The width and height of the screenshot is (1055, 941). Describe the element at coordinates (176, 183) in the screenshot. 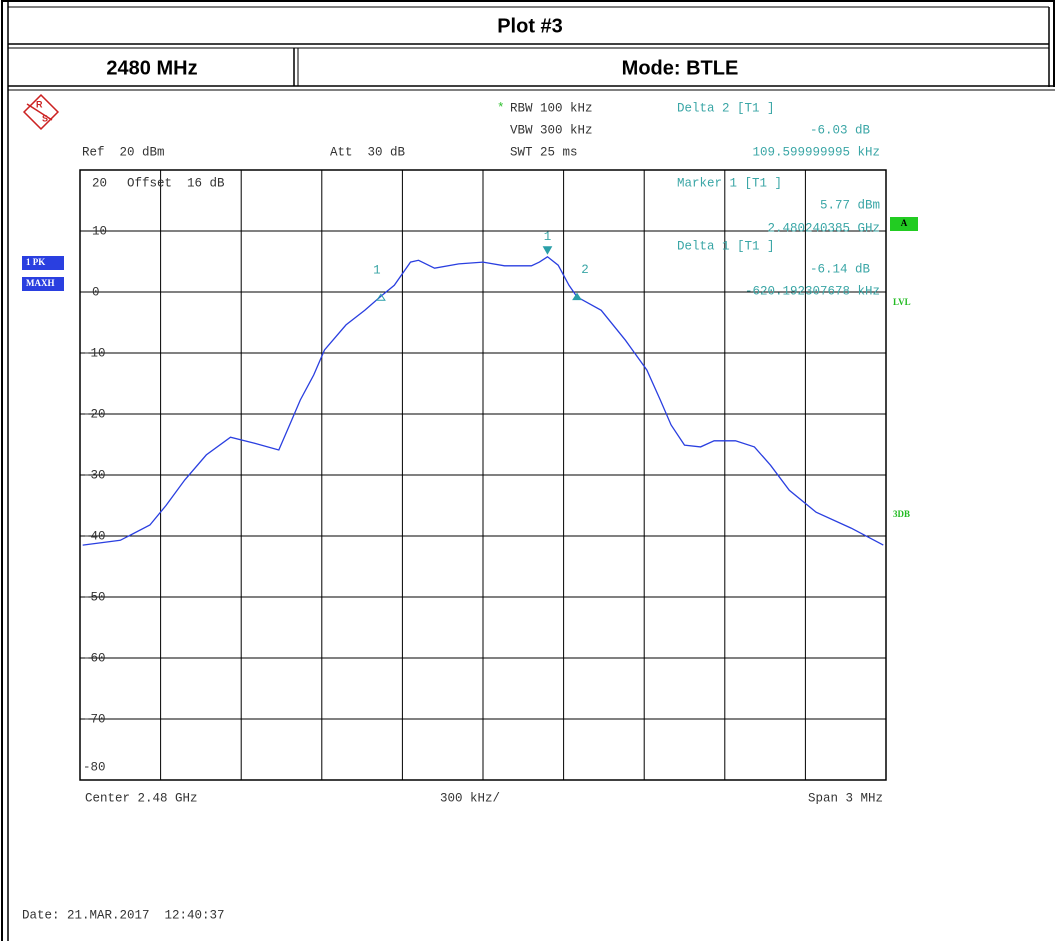

I see `offset: Offset 16 dB` at that location.